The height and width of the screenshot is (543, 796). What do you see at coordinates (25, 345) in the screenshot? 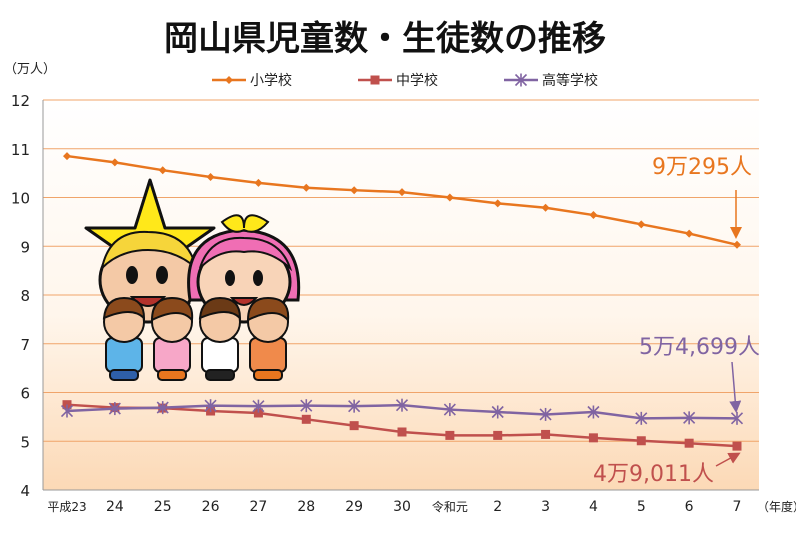
I see `y-tick-label: 7` at bounding box center [25, 345].